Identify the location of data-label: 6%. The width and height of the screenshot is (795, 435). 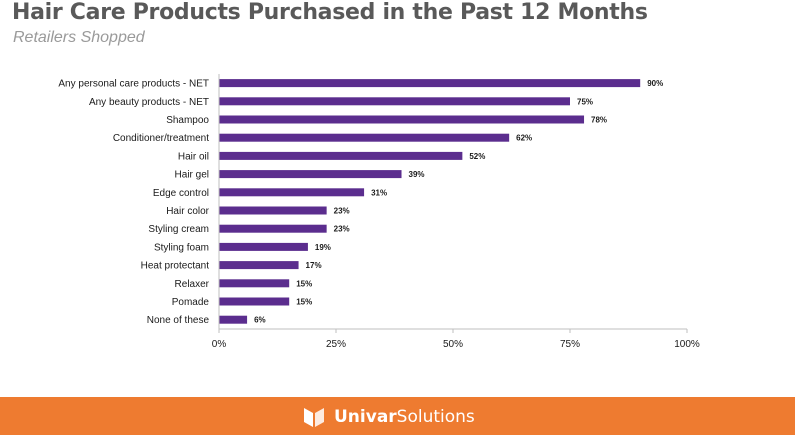
(260, 320).